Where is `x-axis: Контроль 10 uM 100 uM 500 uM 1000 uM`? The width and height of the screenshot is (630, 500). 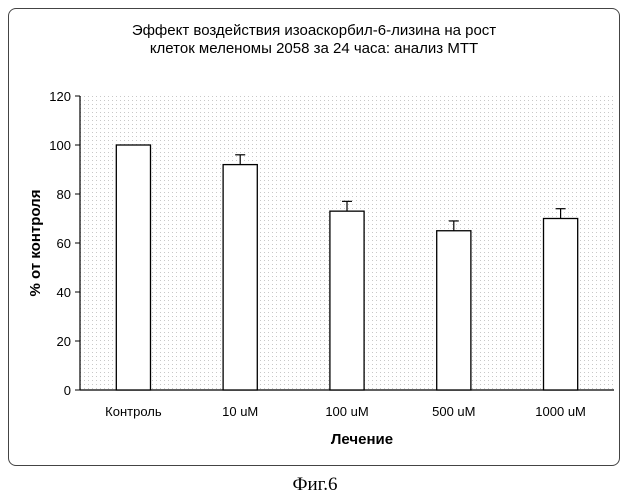
x-axis: Контроль 10 uM 100 uM 500 uM 1000 uM is located at coordinates (347, 404).